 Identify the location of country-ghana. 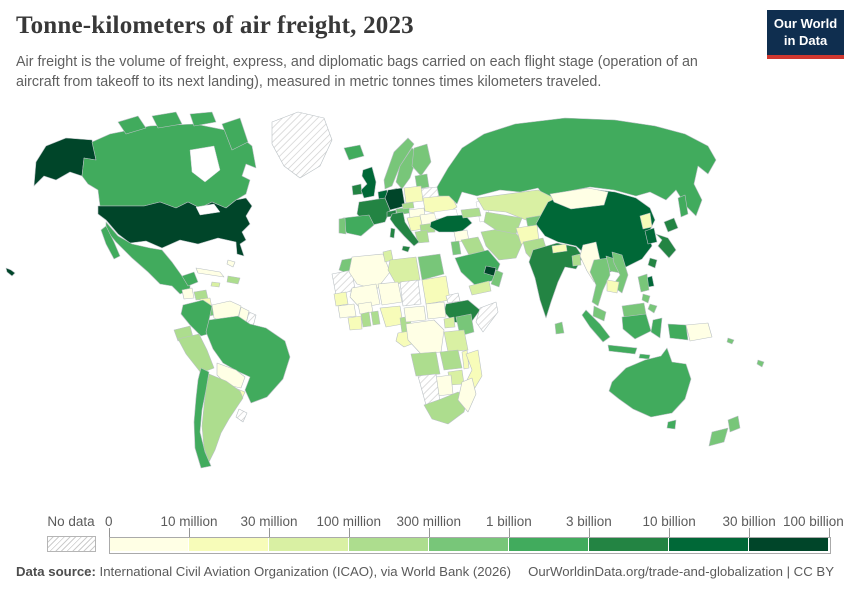
(366, 319).